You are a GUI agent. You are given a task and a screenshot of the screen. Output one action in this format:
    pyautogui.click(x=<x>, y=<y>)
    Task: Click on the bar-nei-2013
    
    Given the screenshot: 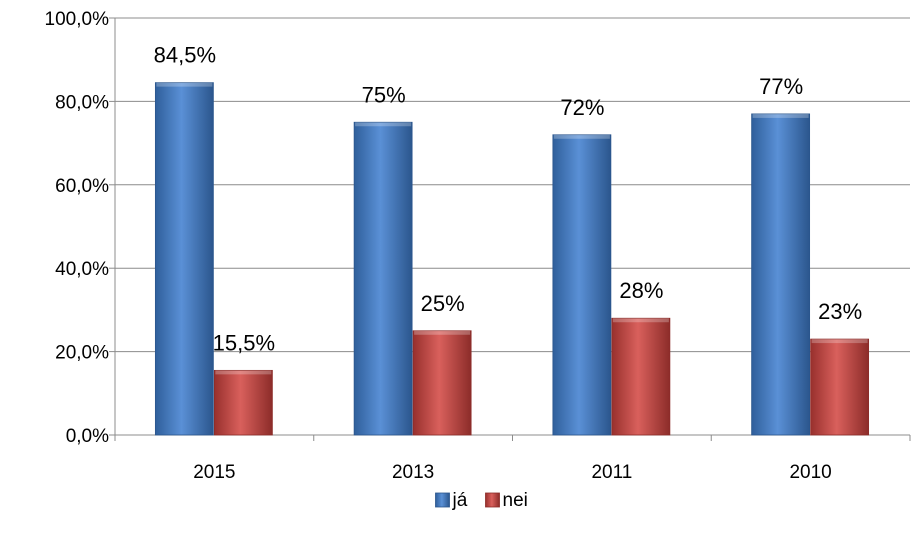 What is the action you would take?
    pyautogui.click(x=442, y=383)
    